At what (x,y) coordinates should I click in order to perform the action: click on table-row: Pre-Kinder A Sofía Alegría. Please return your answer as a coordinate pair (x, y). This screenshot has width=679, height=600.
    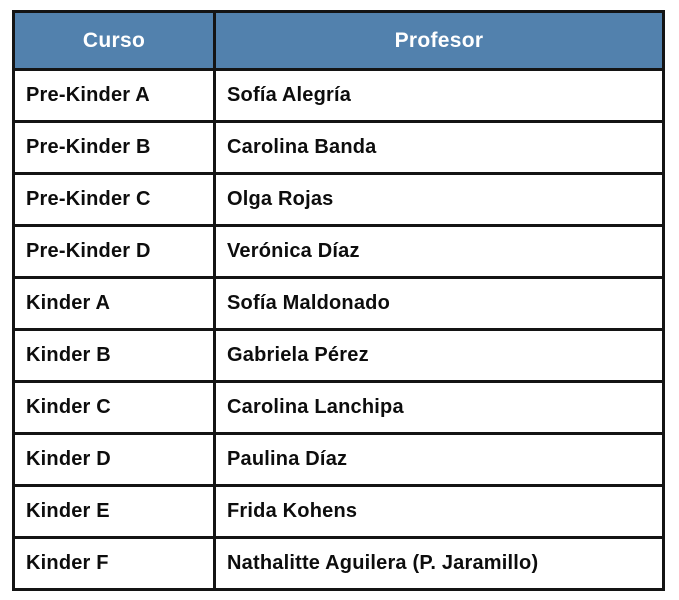
    Looking at the image, I should click on (338, 95).